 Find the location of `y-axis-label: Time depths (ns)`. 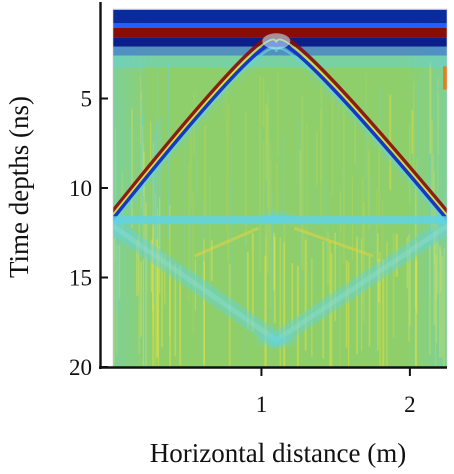

y-axis-label: Time depths (ns) is located at coordinates (19, 187).